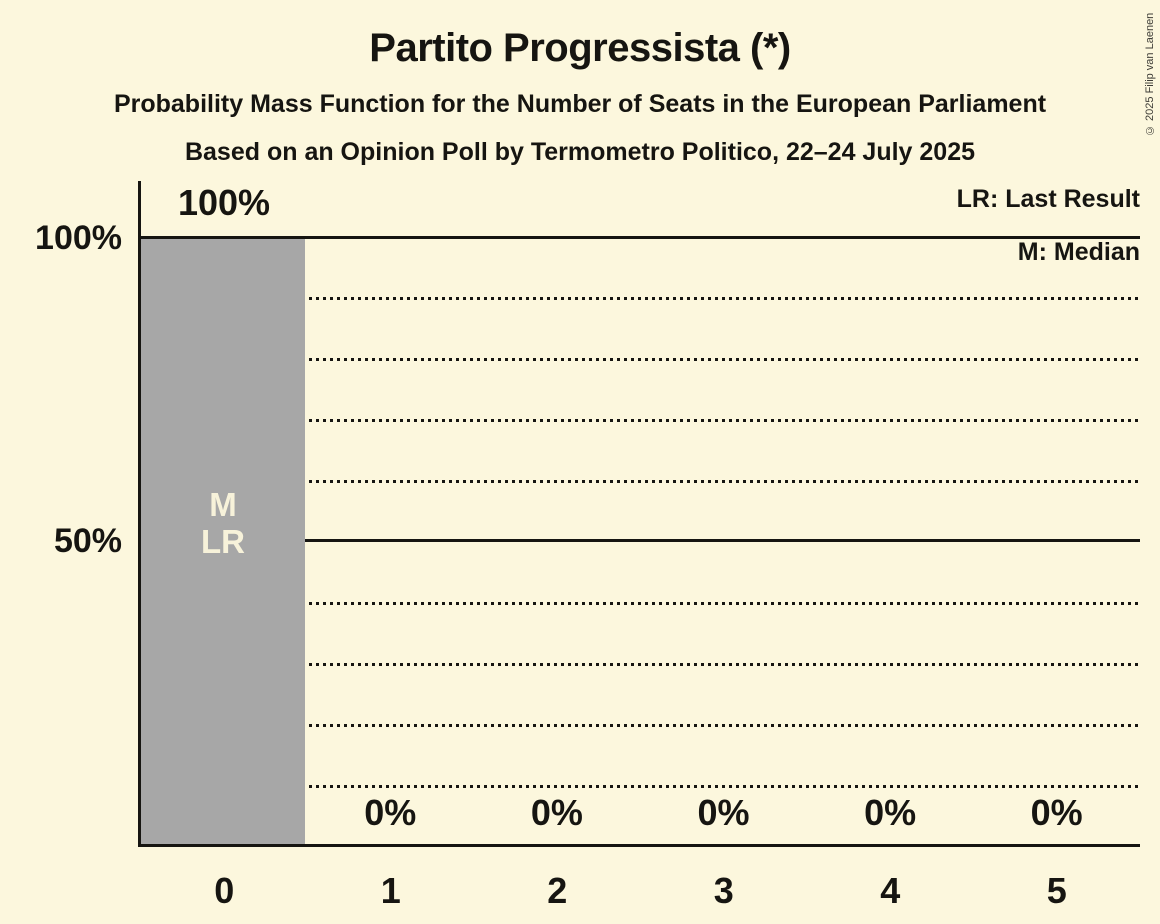 This screenshot has width=1160, height=924. I want to click on page-title: Partito Progressista (*), so click(580, 48).